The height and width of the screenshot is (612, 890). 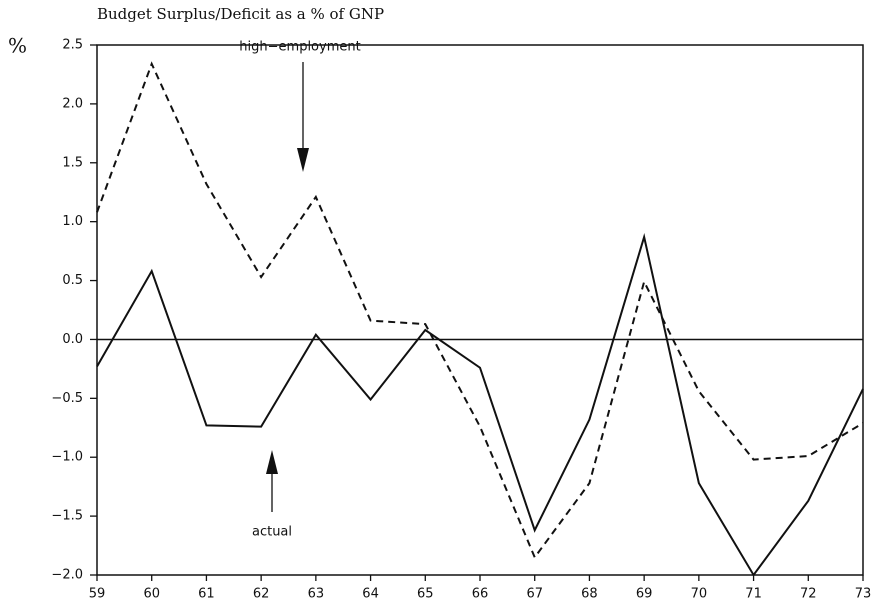 What do you see at coordinates (370, 594) in the screenshot?
I see `x-tick-label: 64` at bounding box center [370, 594].